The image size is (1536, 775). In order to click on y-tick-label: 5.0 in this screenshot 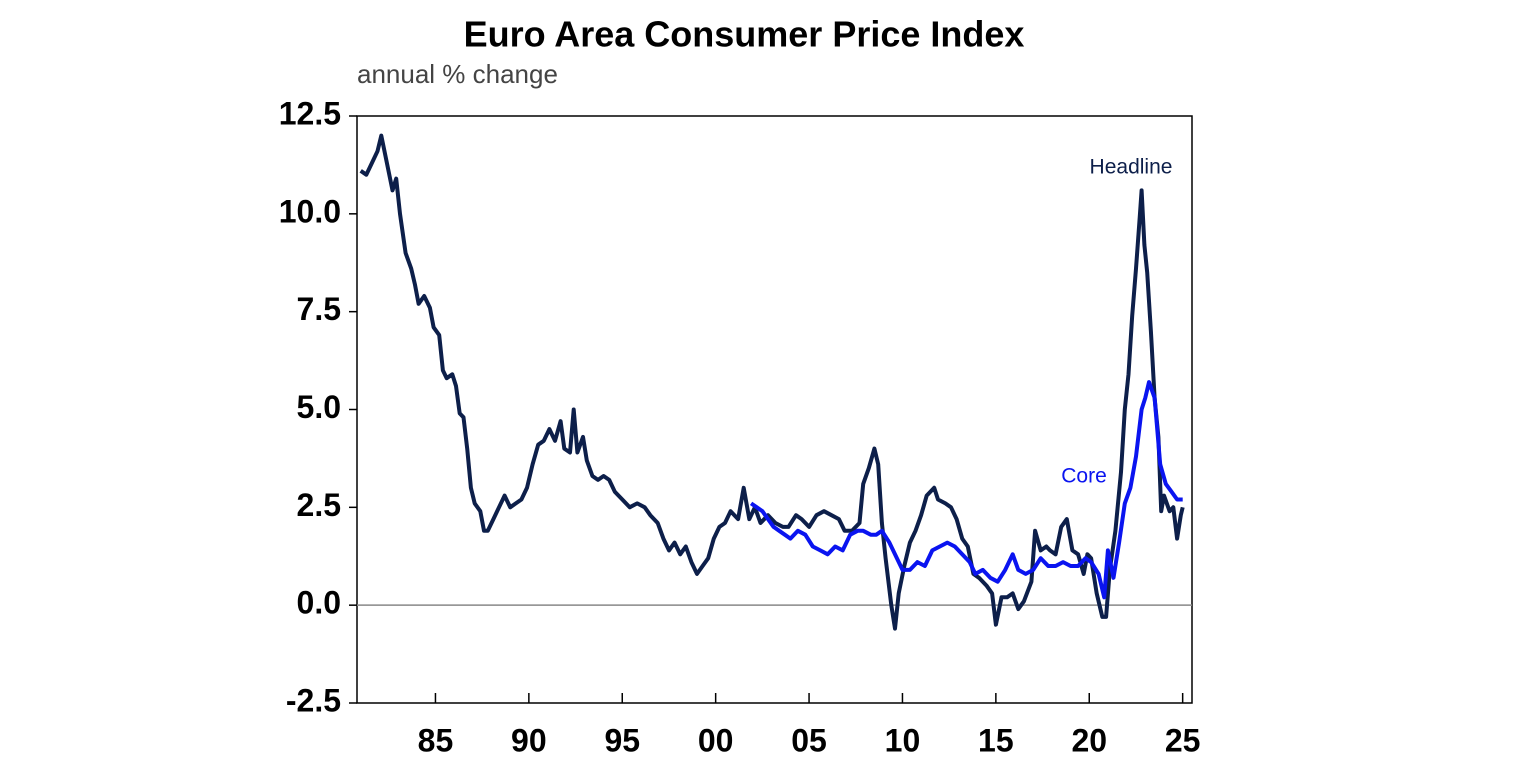, I will do `click(319, 407)`.